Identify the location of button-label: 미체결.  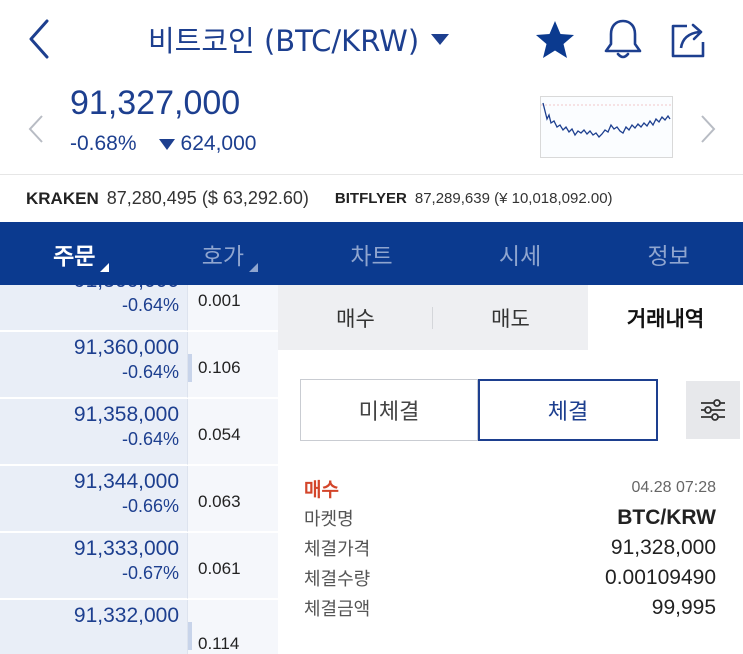
(389, 412).